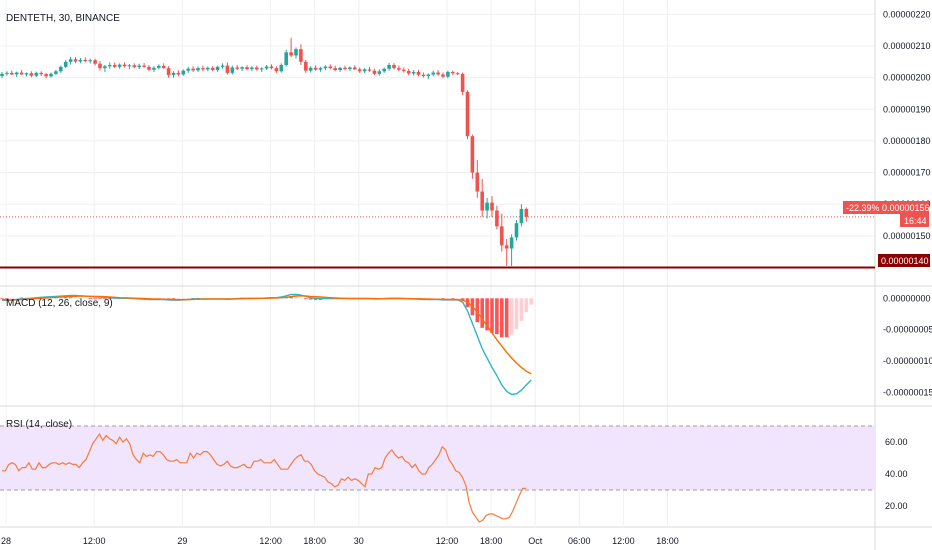  Describe the element at coordinates (63, 18) in the screenshot. I see `symbol-title: DENTETH, 30, BINANCE` at that location.